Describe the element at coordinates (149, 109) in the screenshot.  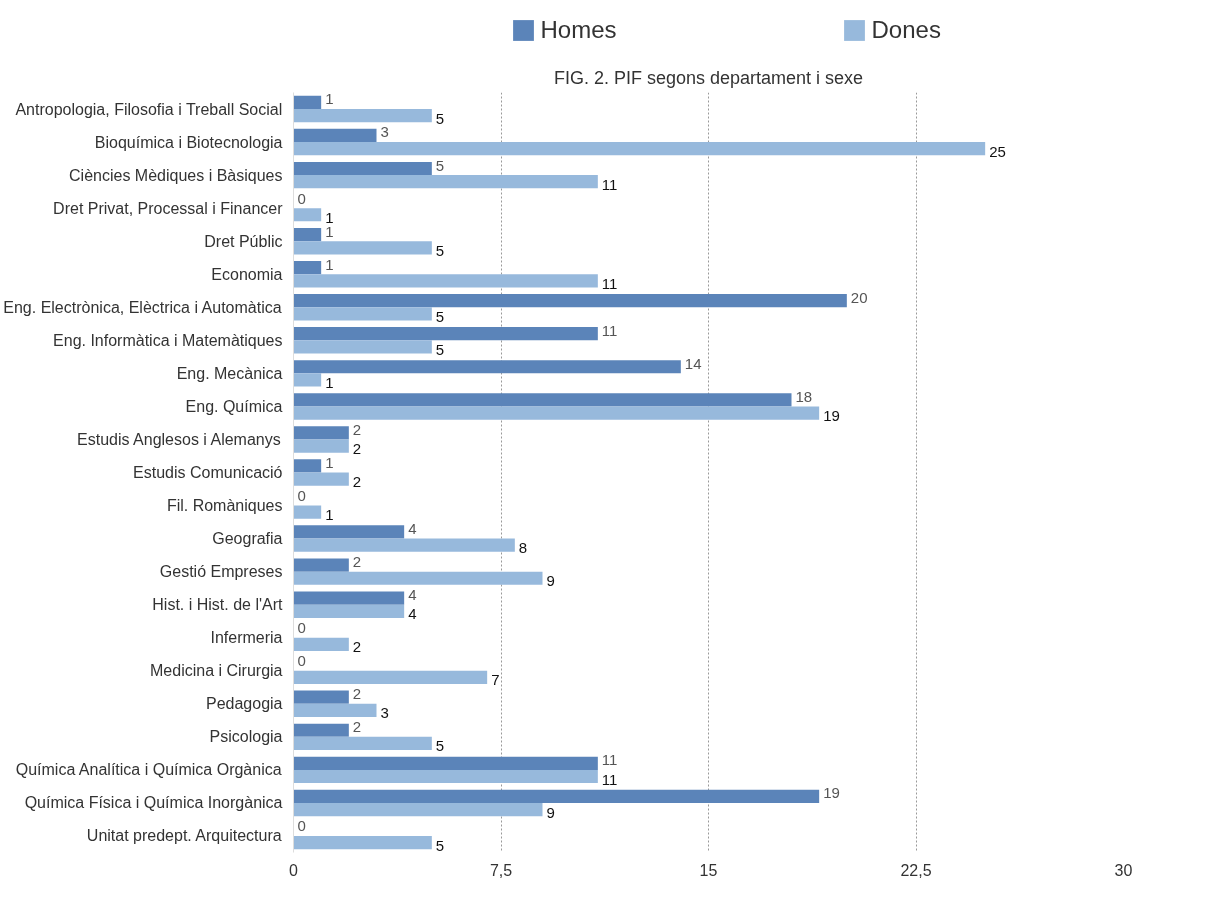
I see `y-tick-label: Antropologia, Filosofia i Treball Social` at that location.